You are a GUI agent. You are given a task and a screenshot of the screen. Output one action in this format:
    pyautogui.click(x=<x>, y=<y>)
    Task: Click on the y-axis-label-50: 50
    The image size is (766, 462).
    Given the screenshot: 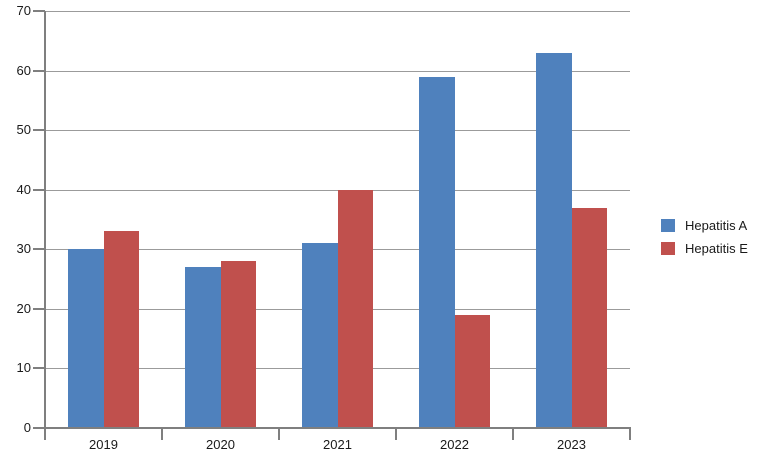 What is the action you would take?
    pyautogui.click(x=23, y=130)
    